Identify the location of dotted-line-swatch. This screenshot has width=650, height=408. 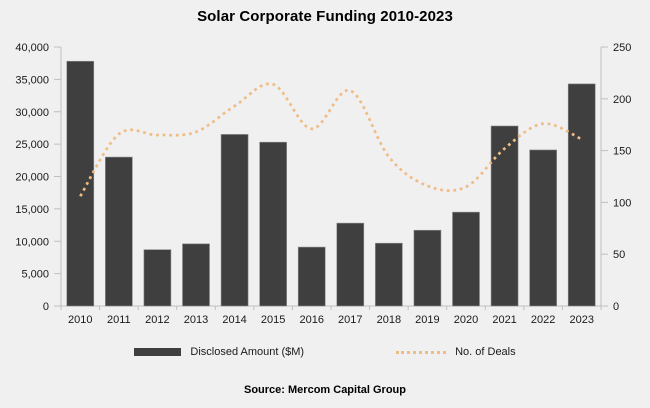
(421, 352).